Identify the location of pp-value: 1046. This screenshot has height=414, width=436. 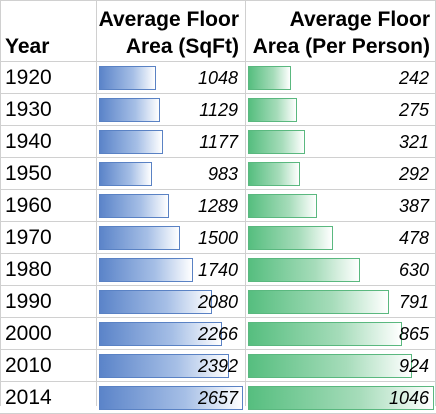
(408, 398).